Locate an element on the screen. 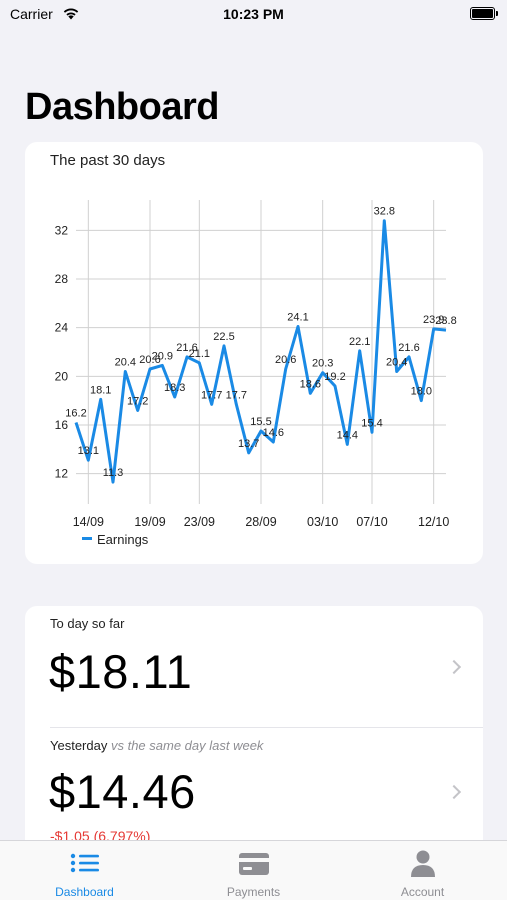  yesterday-label-text: Yesterday is located at coordinates (79, 745).